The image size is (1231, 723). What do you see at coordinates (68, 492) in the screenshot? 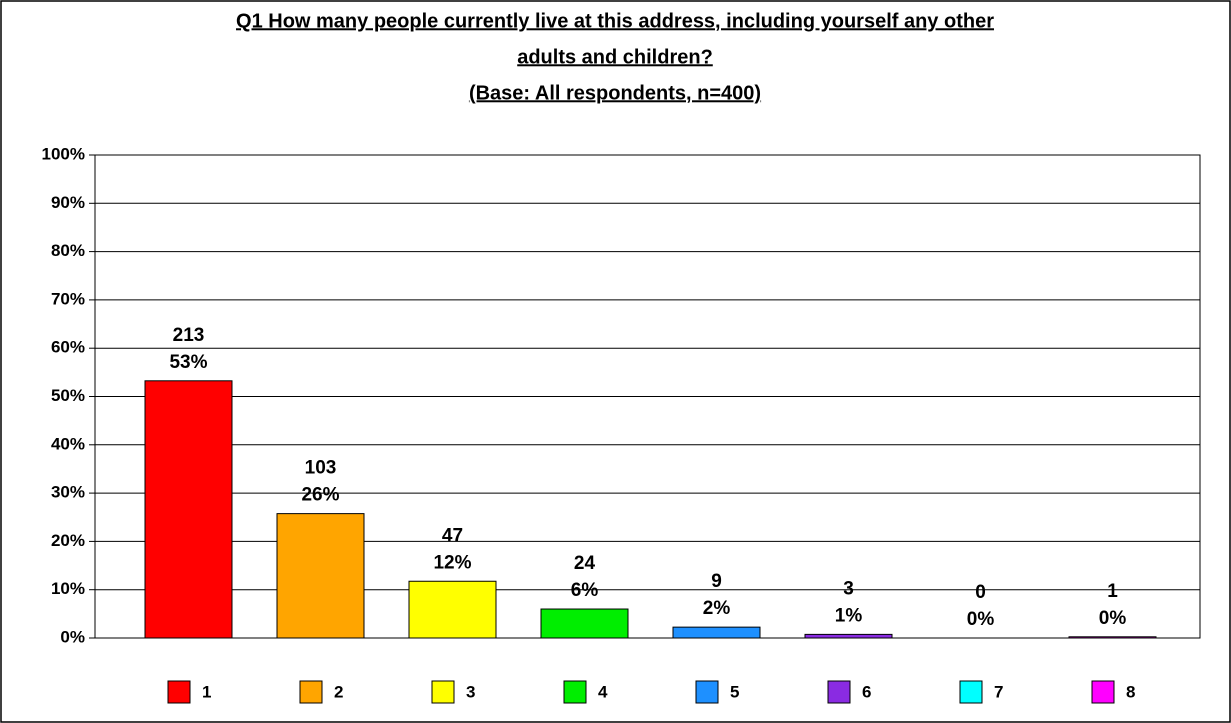
I see `y-tick-label: 30%` at bounding box center [68, 492].